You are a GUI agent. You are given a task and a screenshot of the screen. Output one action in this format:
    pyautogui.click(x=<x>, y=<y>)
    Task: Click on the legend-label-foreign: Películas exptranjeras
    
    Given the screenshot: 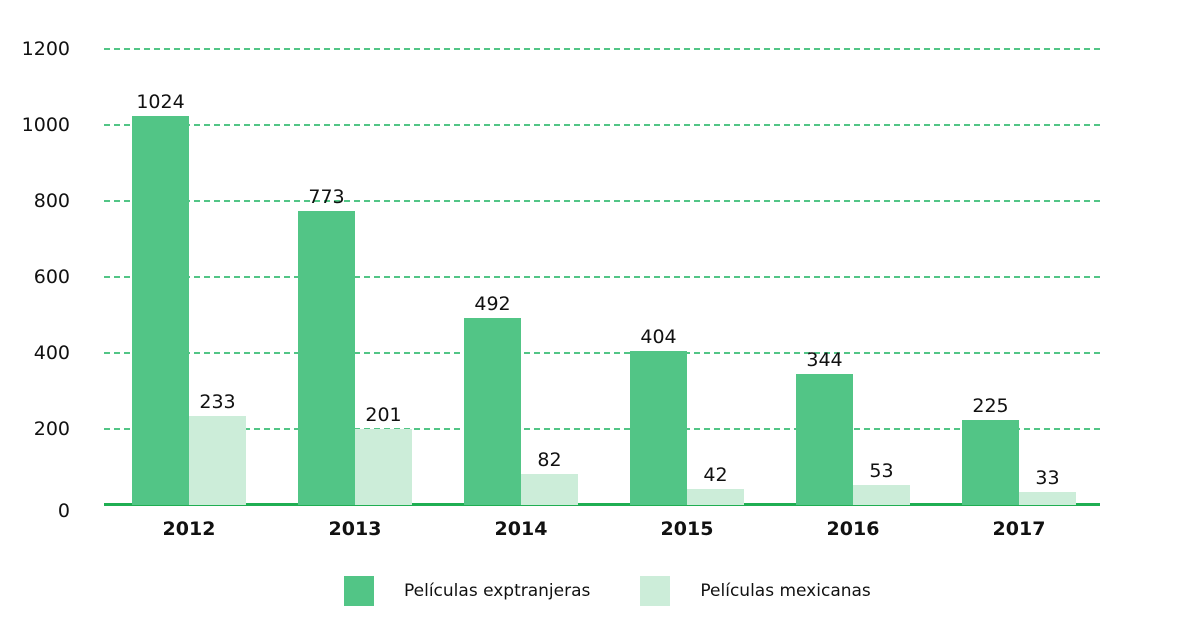 What is the action you would take?
    pyautogui.click(x=497, y=591)
    